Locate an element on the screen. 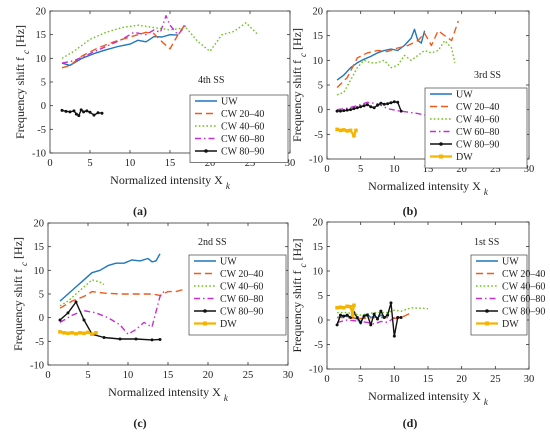  y-tick-label: -5 is located at coordinates (39, 342).